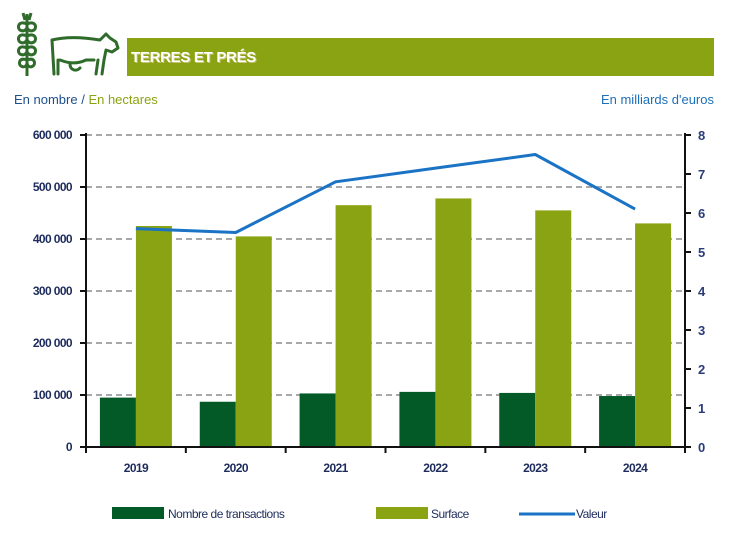  I want to click on bar-transactions-2023, so click(517, 419).